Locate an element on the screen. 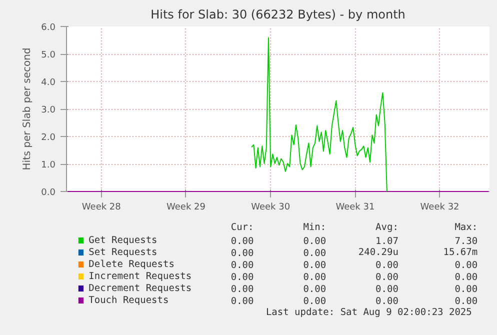 Image resolution: width=497 pixels, height=335 pixels. y-tick-label: 1.0 is located at coordinates (48, 165).